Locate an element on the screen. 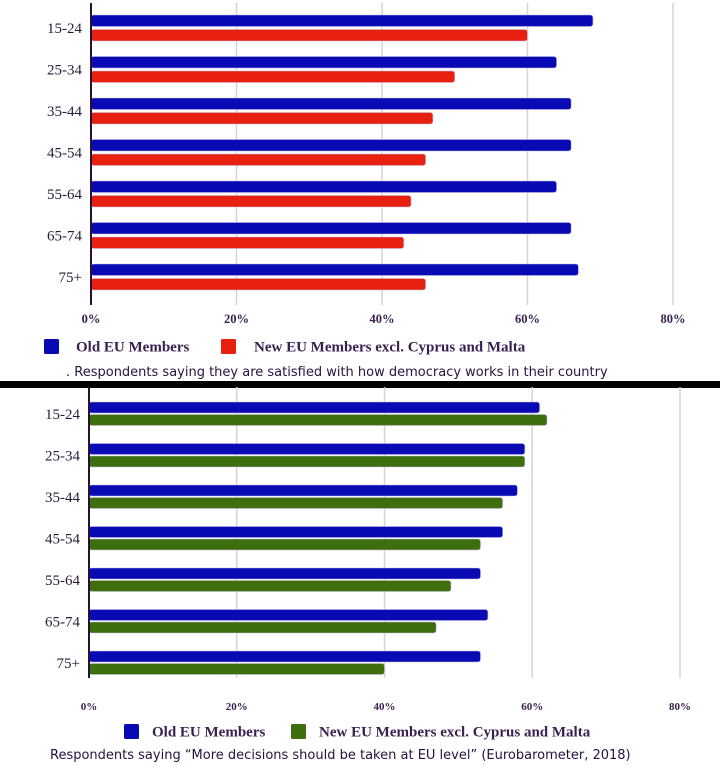 The width and height of the screenshot is (720, 770). panel-divider is located at coordinates (360, 384).